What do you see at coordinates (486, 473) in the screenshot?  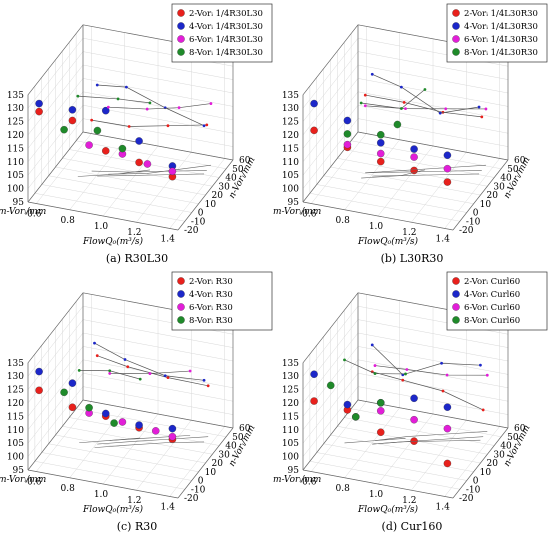 I see `z-tick-label: 10` at bounding box center [486, 473].